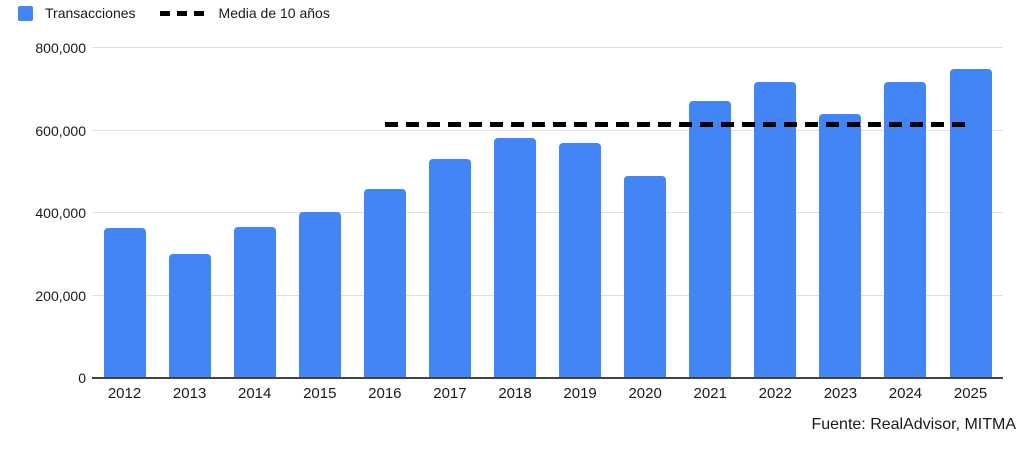 The width and height of the screenshot is (1024, 452). I want to click on x-axis-label-2019: 2019, so click(580, 393).